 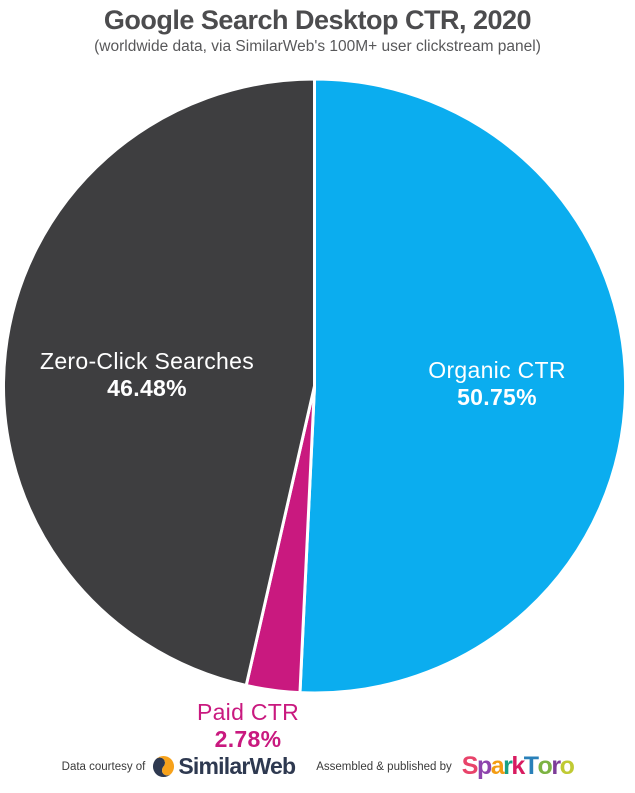 I want to click on similarweb-wordmark: SimilarWeb, so click(x=237, y=766).